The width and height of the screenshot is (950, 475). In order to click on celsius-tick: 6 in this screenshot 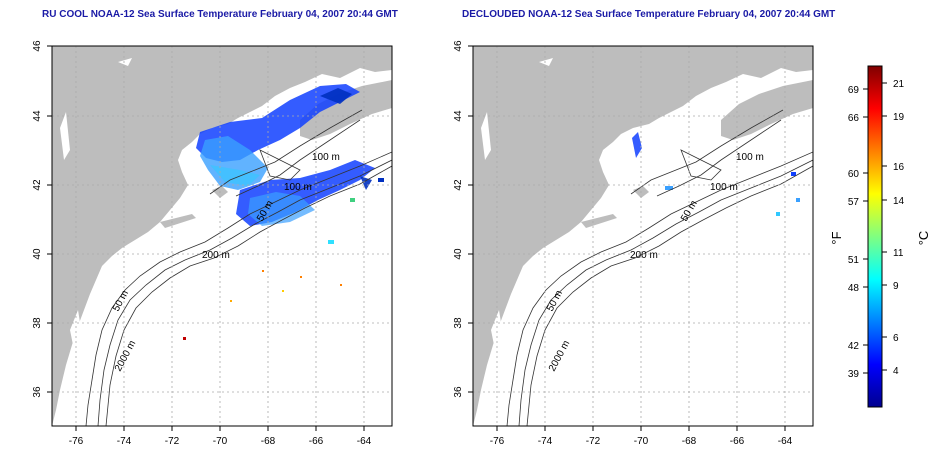, I will do `click(896, 338)`.